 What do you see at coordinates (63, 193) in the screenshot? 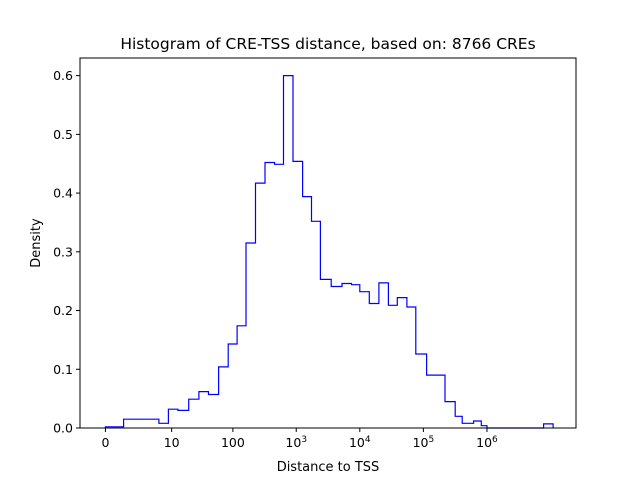
I see `y-tick-label: 0.4` at bounding box center [63, 193].